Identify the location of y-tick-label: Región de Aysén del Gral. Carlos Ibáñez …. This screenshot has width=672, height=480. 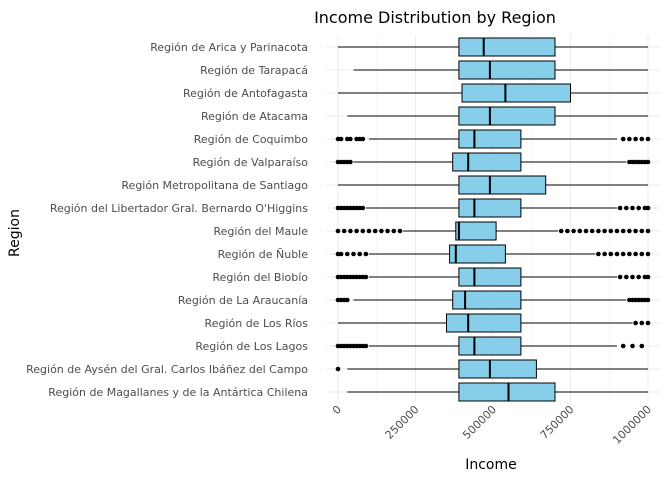
(167, 369).